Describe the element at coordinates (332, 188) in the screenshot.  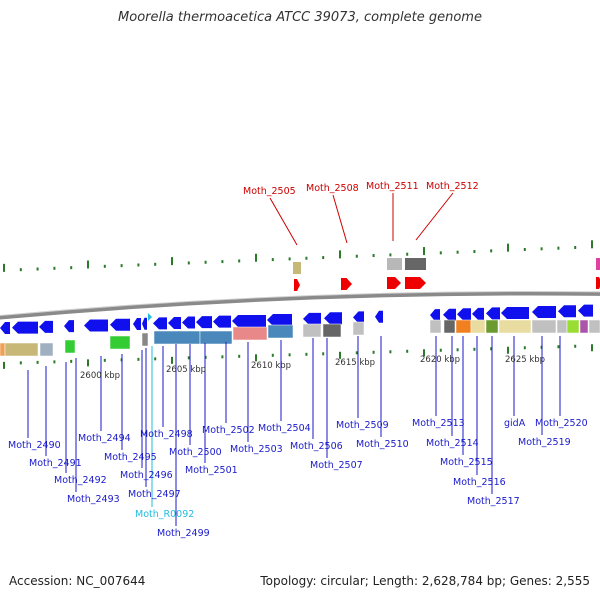
I see `gene-label: Moth_2508` at that location.